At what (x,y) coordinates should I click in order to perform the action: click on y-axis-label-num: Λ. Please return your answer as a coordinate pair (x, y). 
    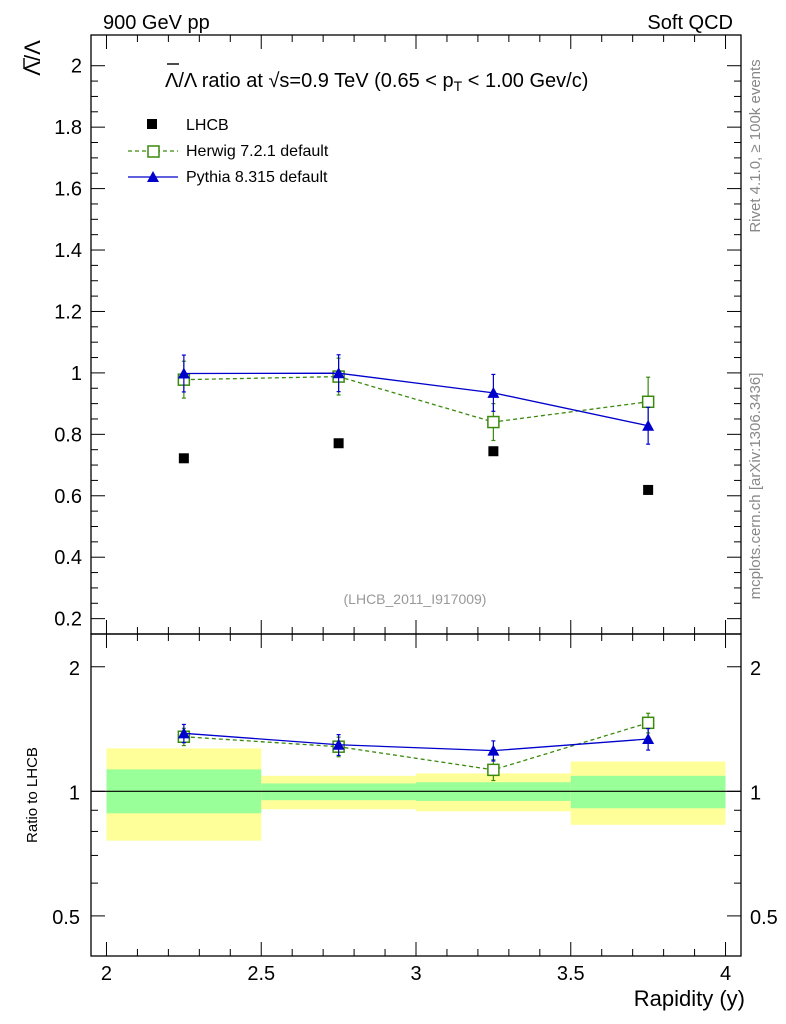
    Looking at the image, I should click on (32, 68).